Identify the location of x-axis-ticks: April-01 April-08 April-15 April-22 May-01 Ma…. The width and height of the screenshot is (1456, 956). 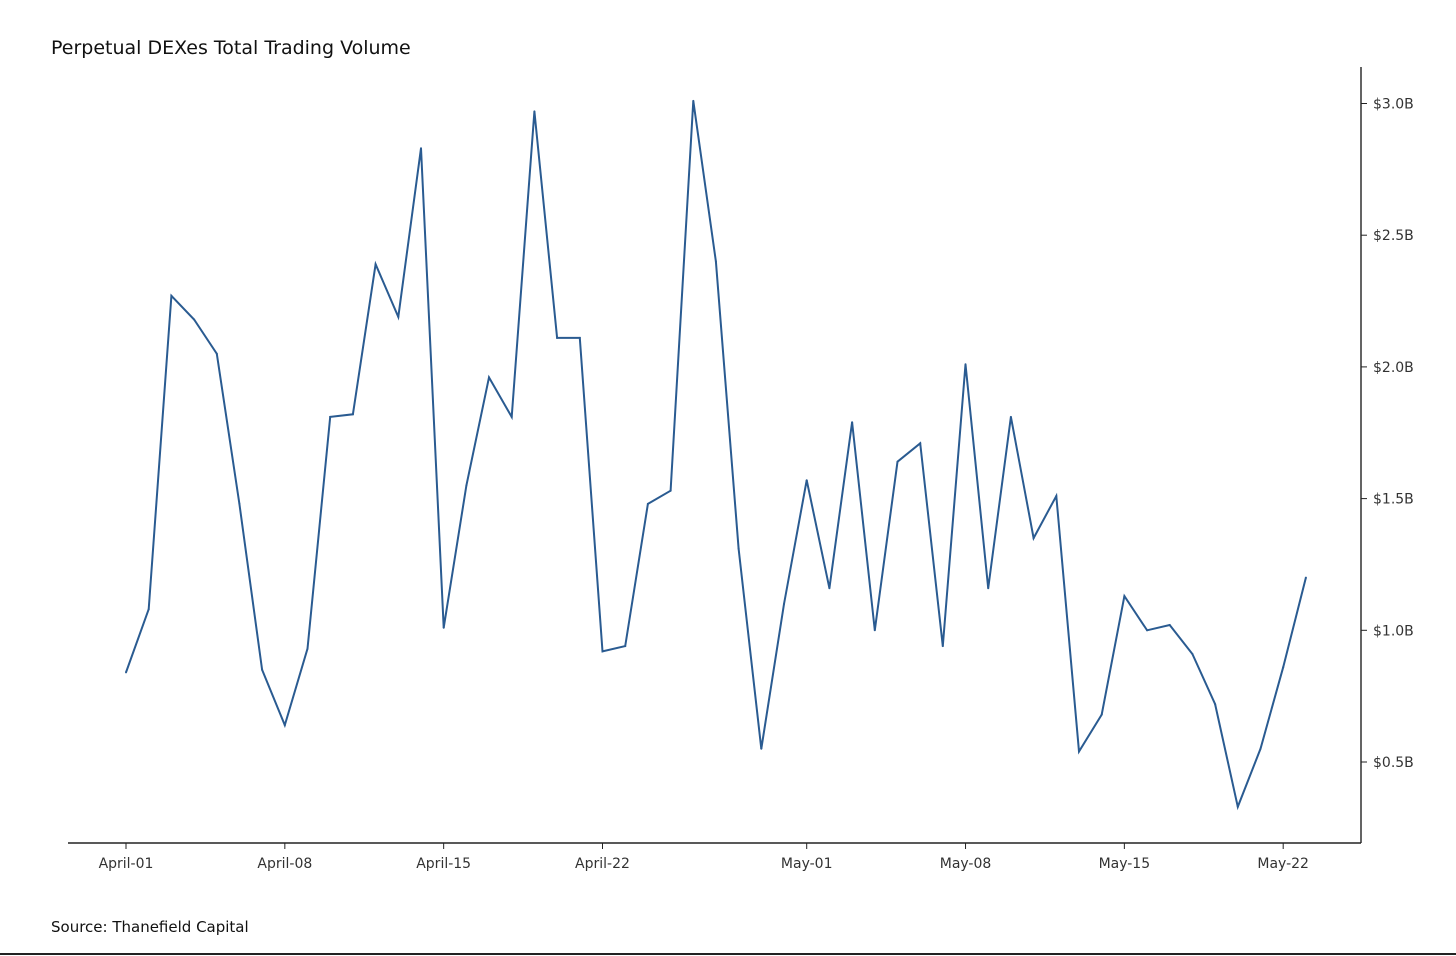
(704, 857).